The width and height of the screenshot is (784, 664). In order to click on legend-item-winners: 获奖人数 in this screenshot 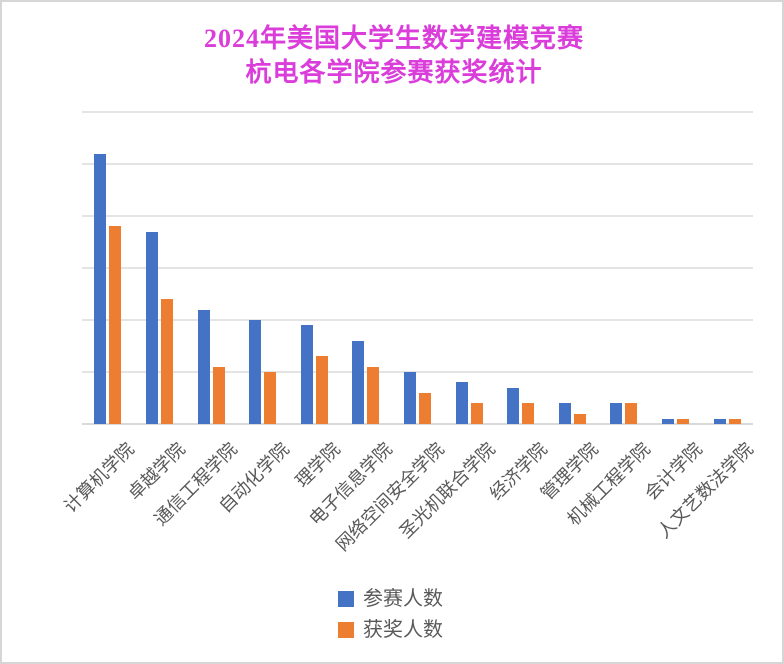, I will do `click(390, 630)`.